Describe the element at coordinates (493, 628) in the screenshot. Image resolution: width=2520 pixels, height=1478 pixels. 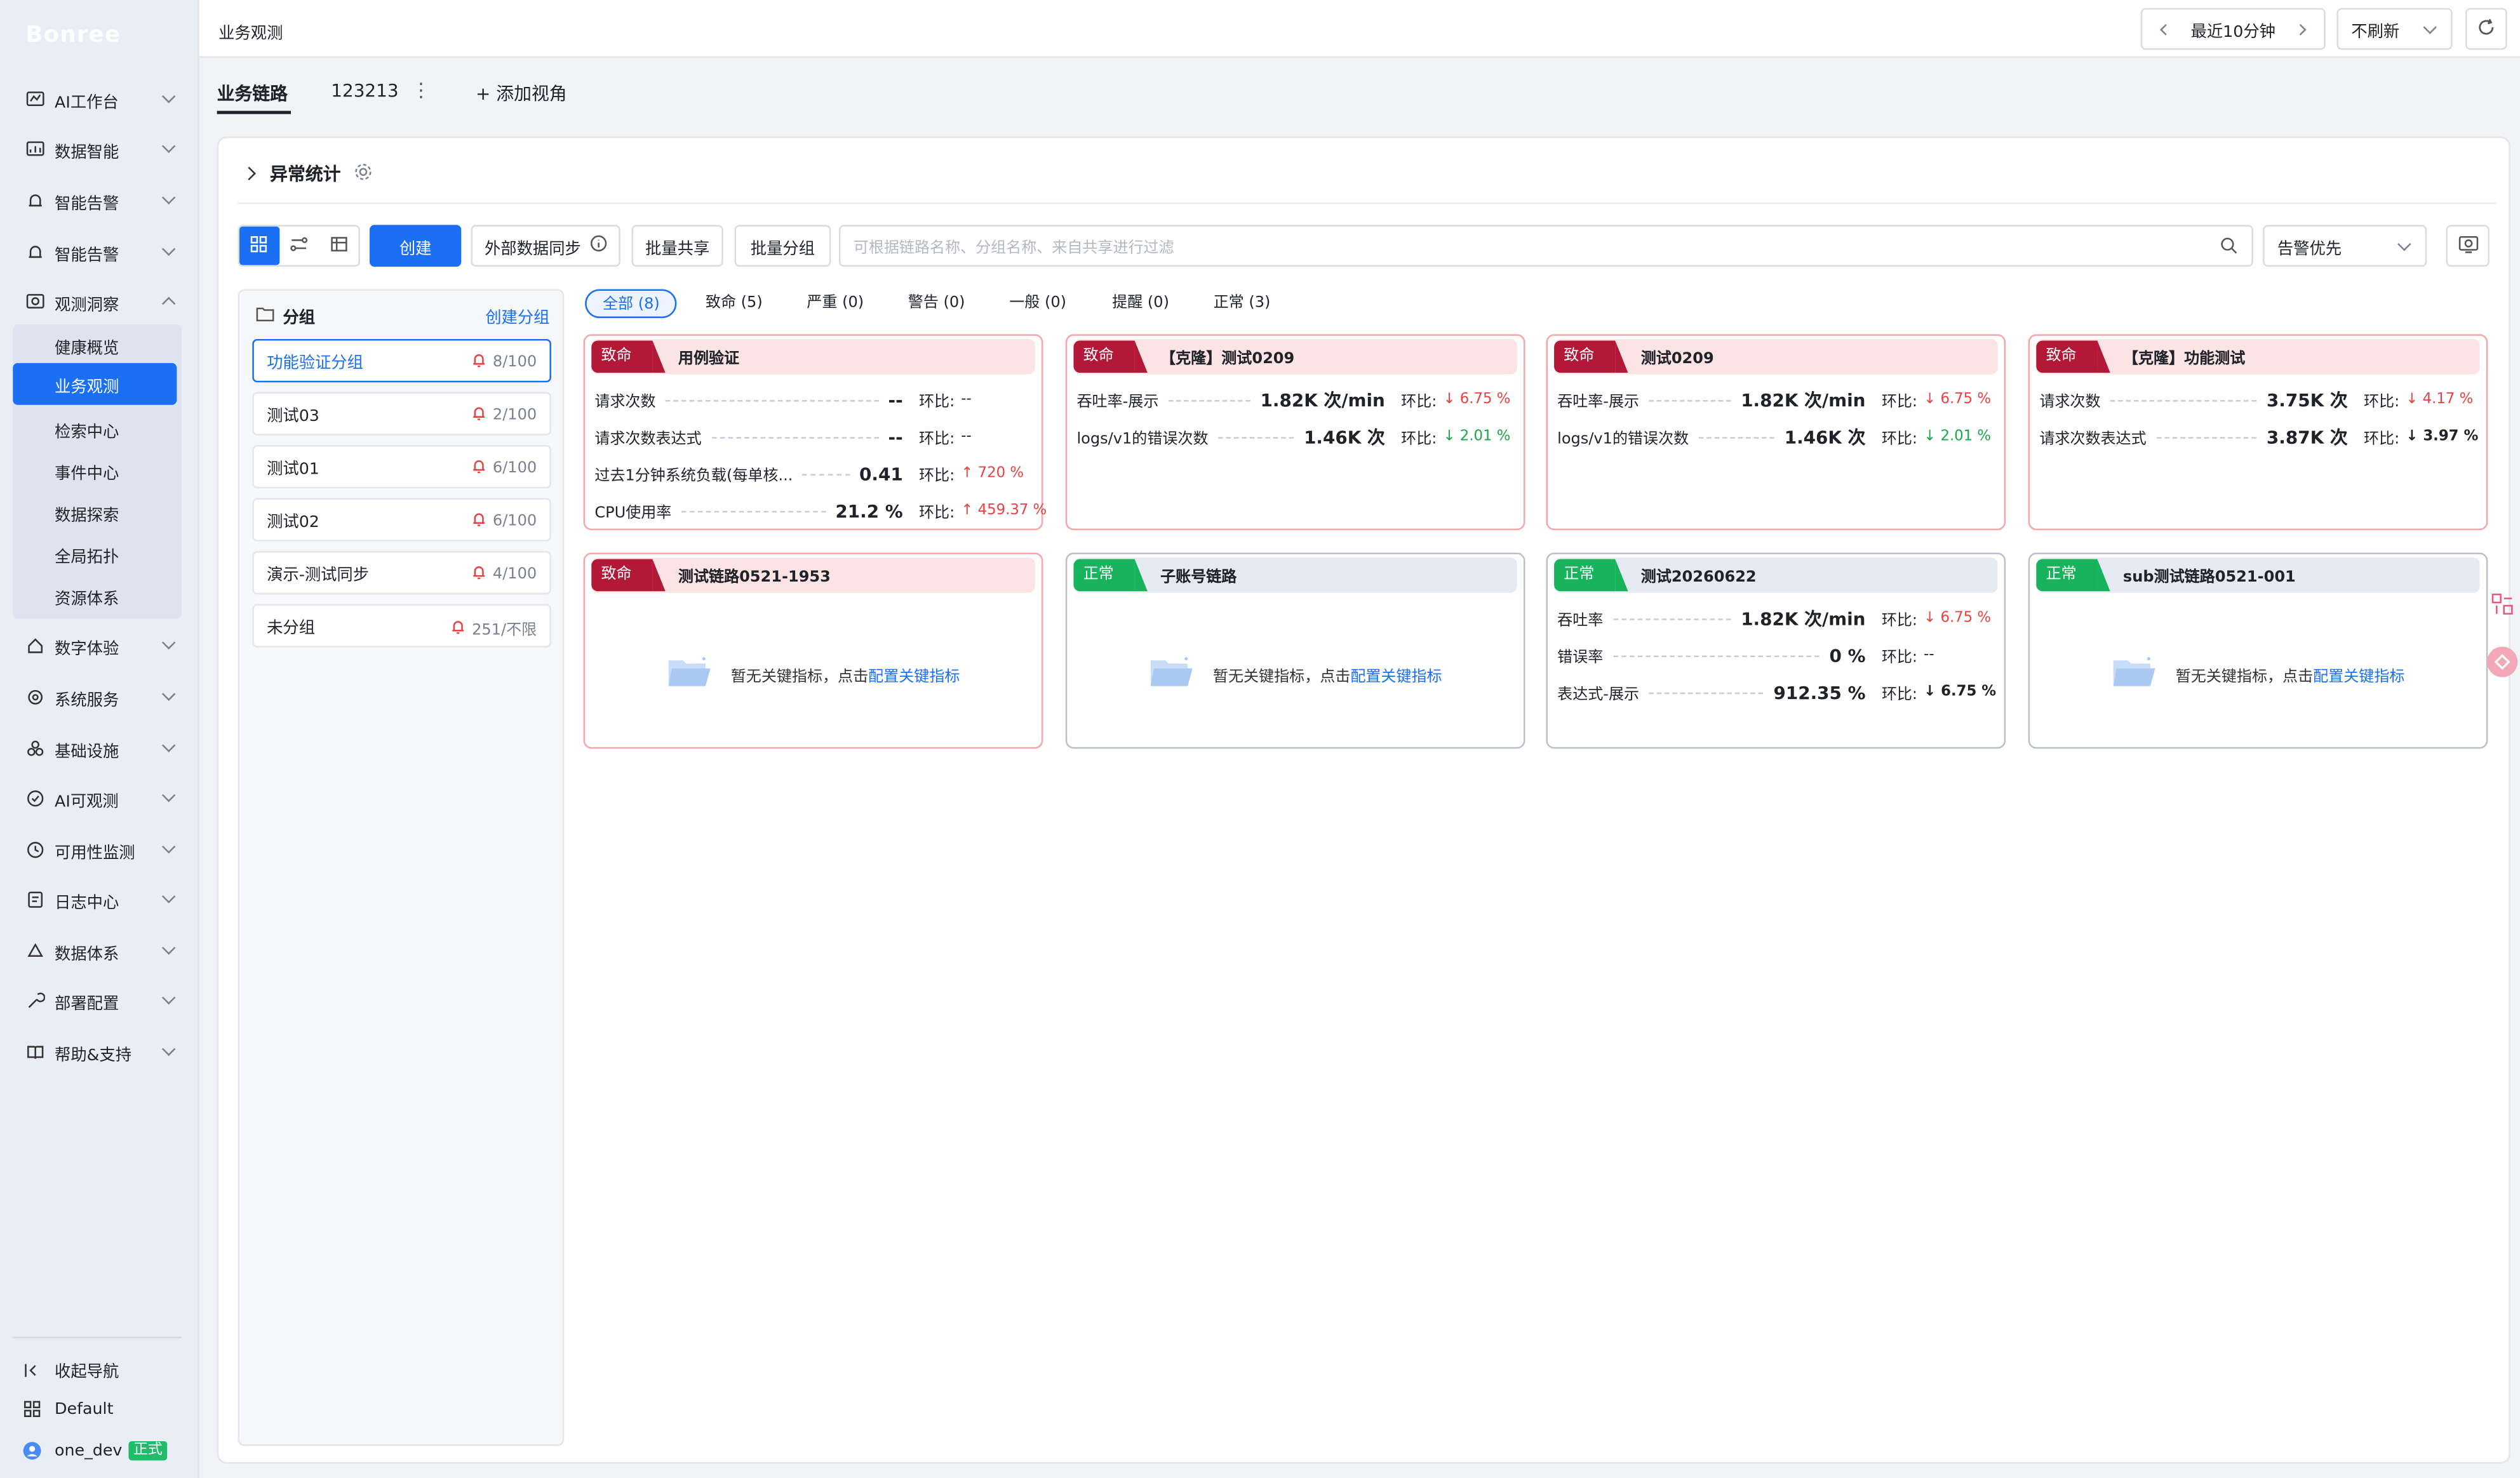
I see `group-count: 251/不限` at that location.